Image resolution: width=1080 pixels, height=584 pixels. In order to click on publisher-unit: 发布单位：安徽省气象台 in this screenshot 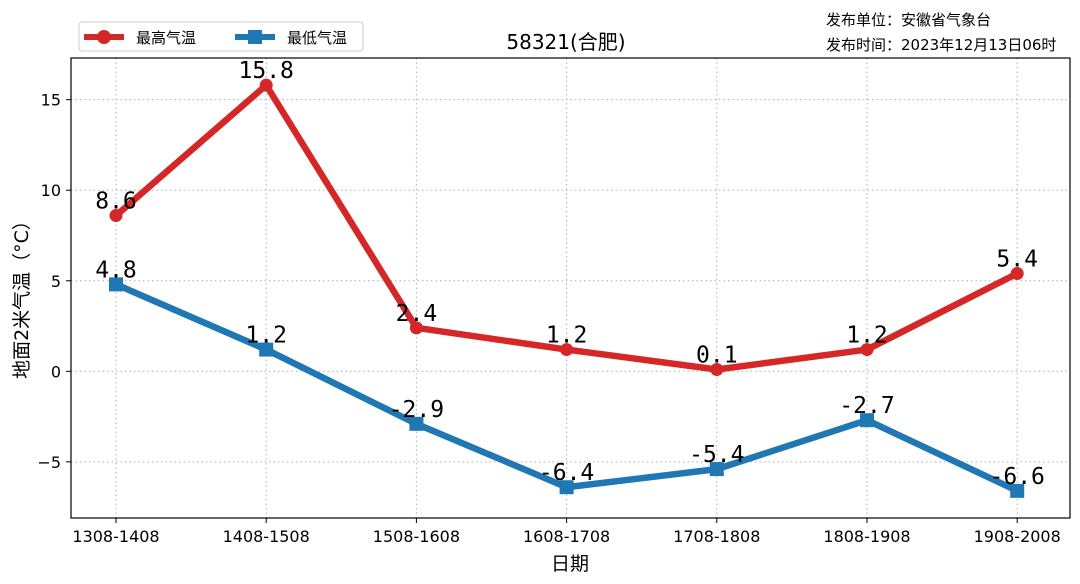, I will do `click(908, 20)`.